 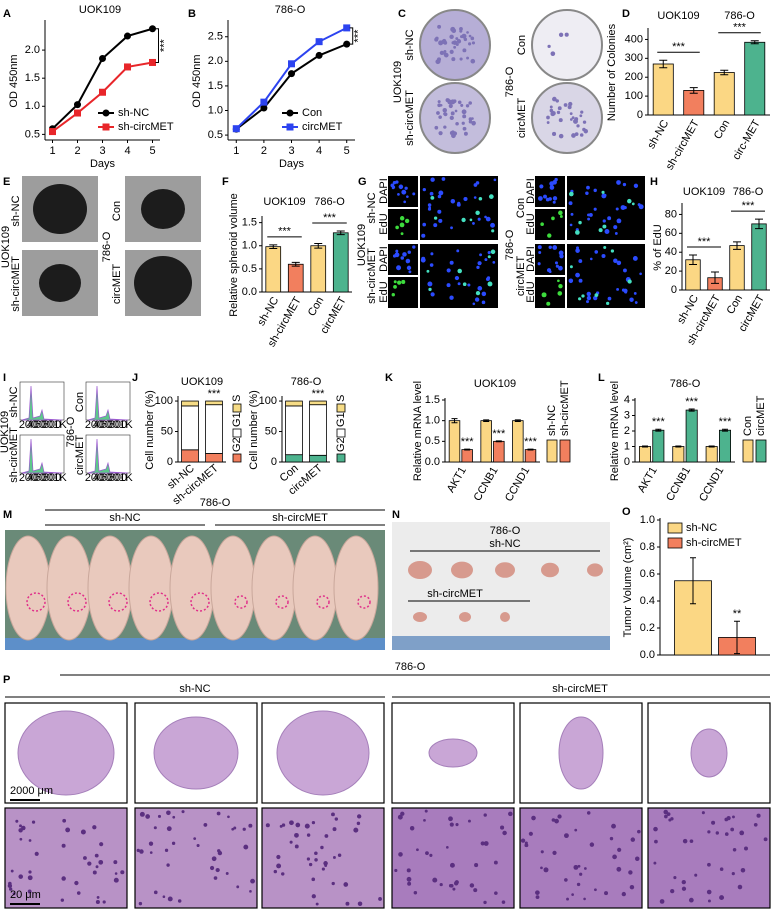 What do you see at coordinates (316, 306) in the screenshot?
I see `x-tick-label: Con` at bounding box center [316, 306].